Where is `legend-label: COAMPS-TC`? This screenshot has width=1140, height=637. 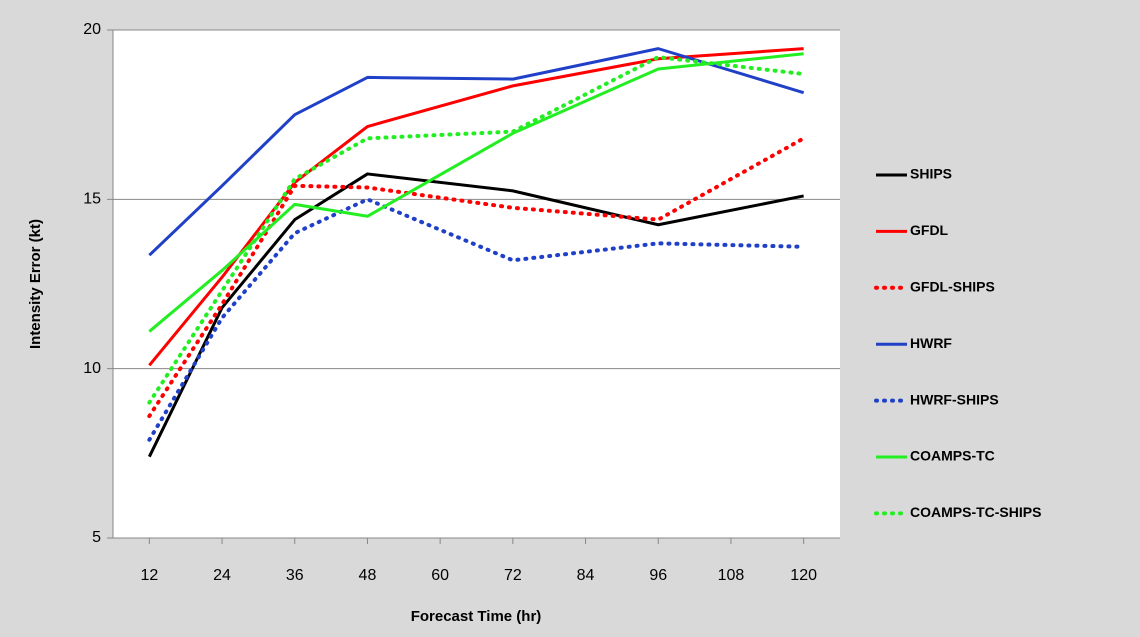 legend-label: COAMPS-TC is located at coordinates (952, 456).